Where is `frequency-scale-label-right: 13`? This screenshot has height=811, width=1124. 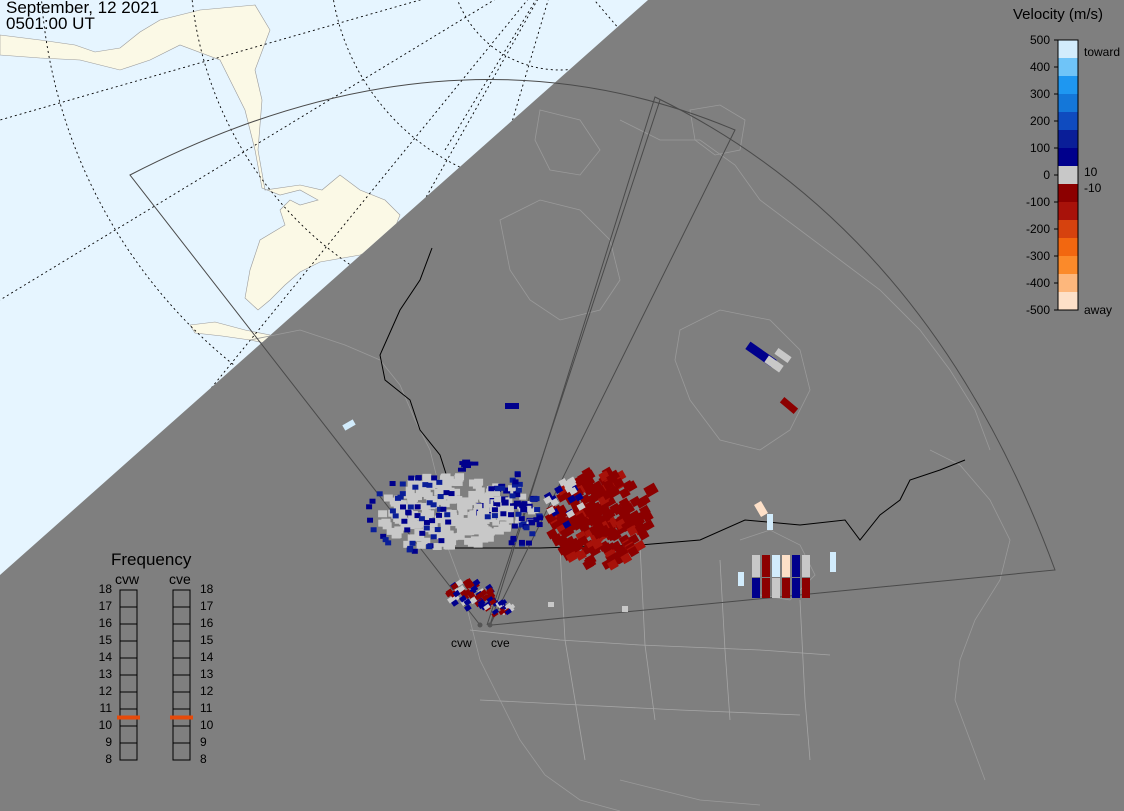
frequency-scale-label-right: 13 is located at coordinates (207, 674).